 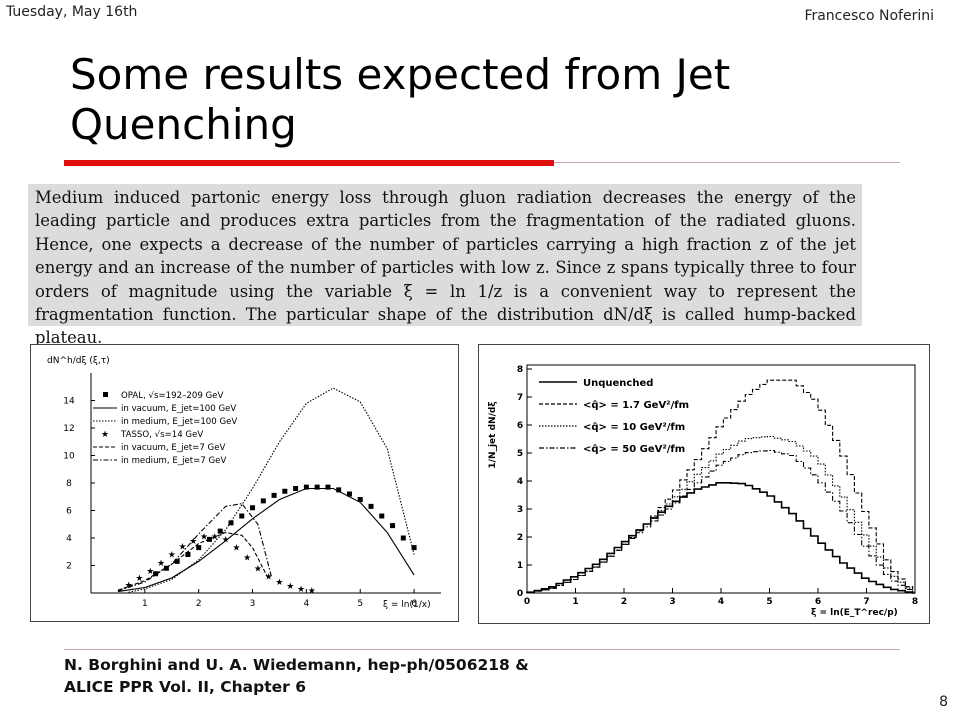 I want to click on chart-right-y-tick: 4, so click(x=520, y=482).